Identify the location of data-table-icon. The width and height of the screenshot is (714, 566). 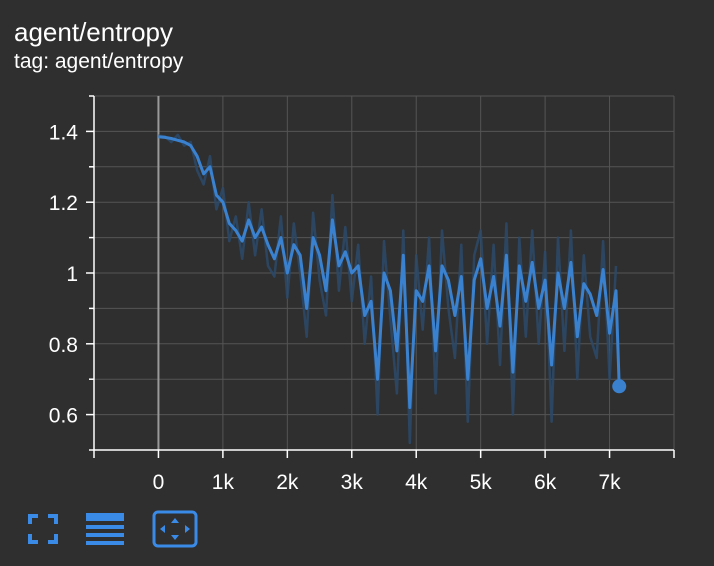
(105, 529).